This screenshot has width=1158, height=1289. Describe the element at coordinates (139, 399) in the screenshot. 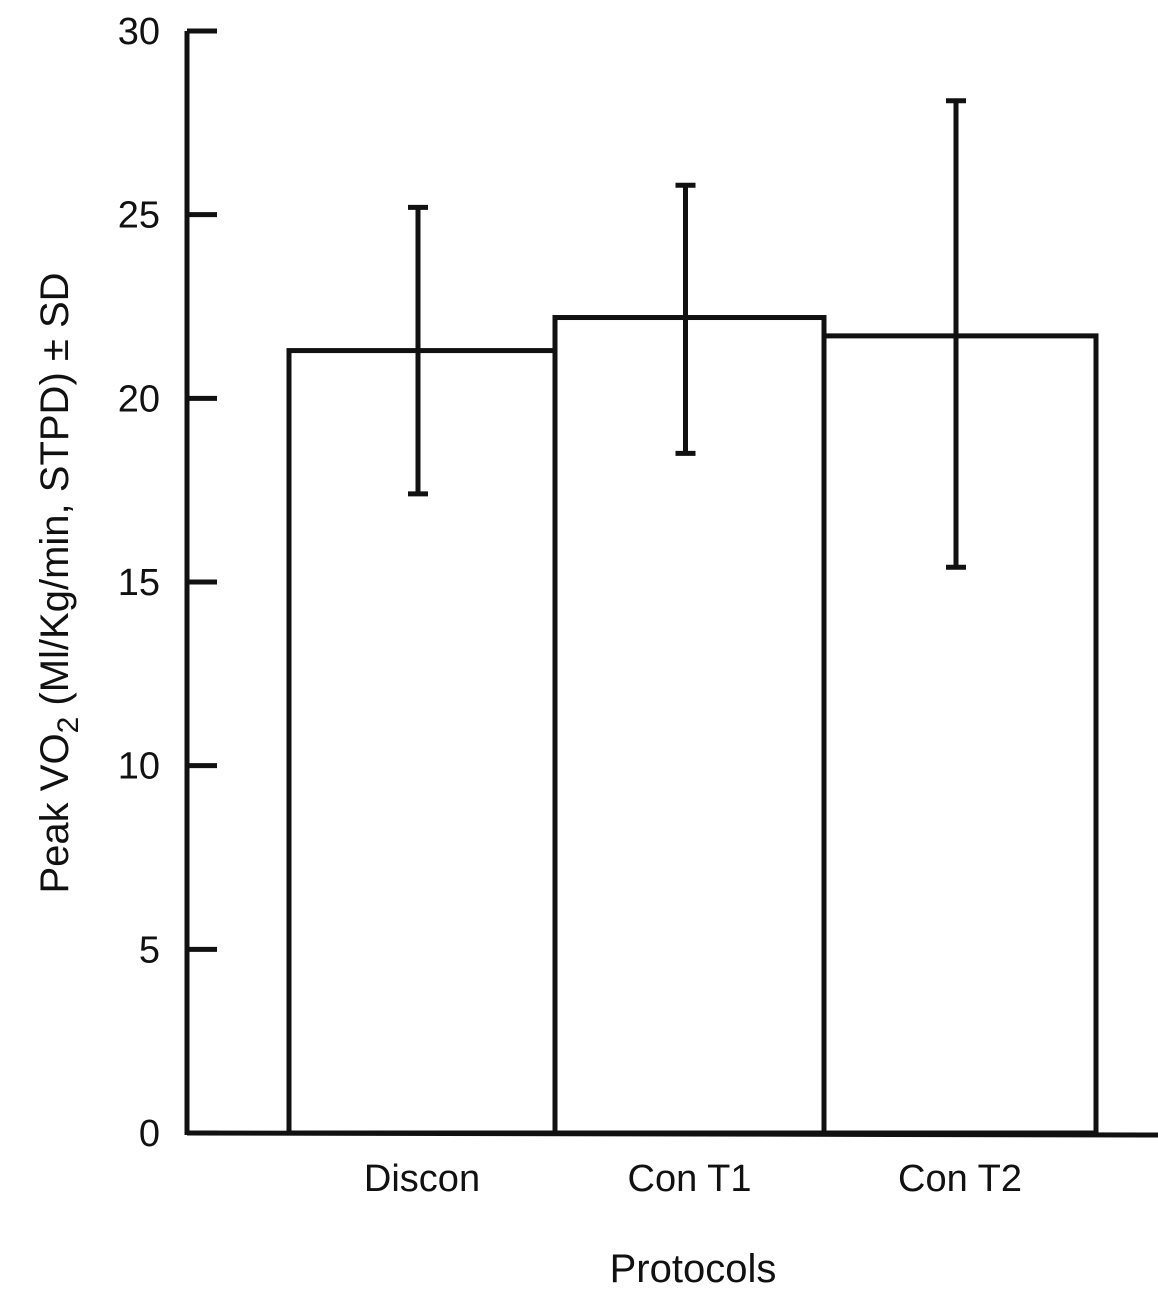

I see `y-tick-label-20: 20` at that location.